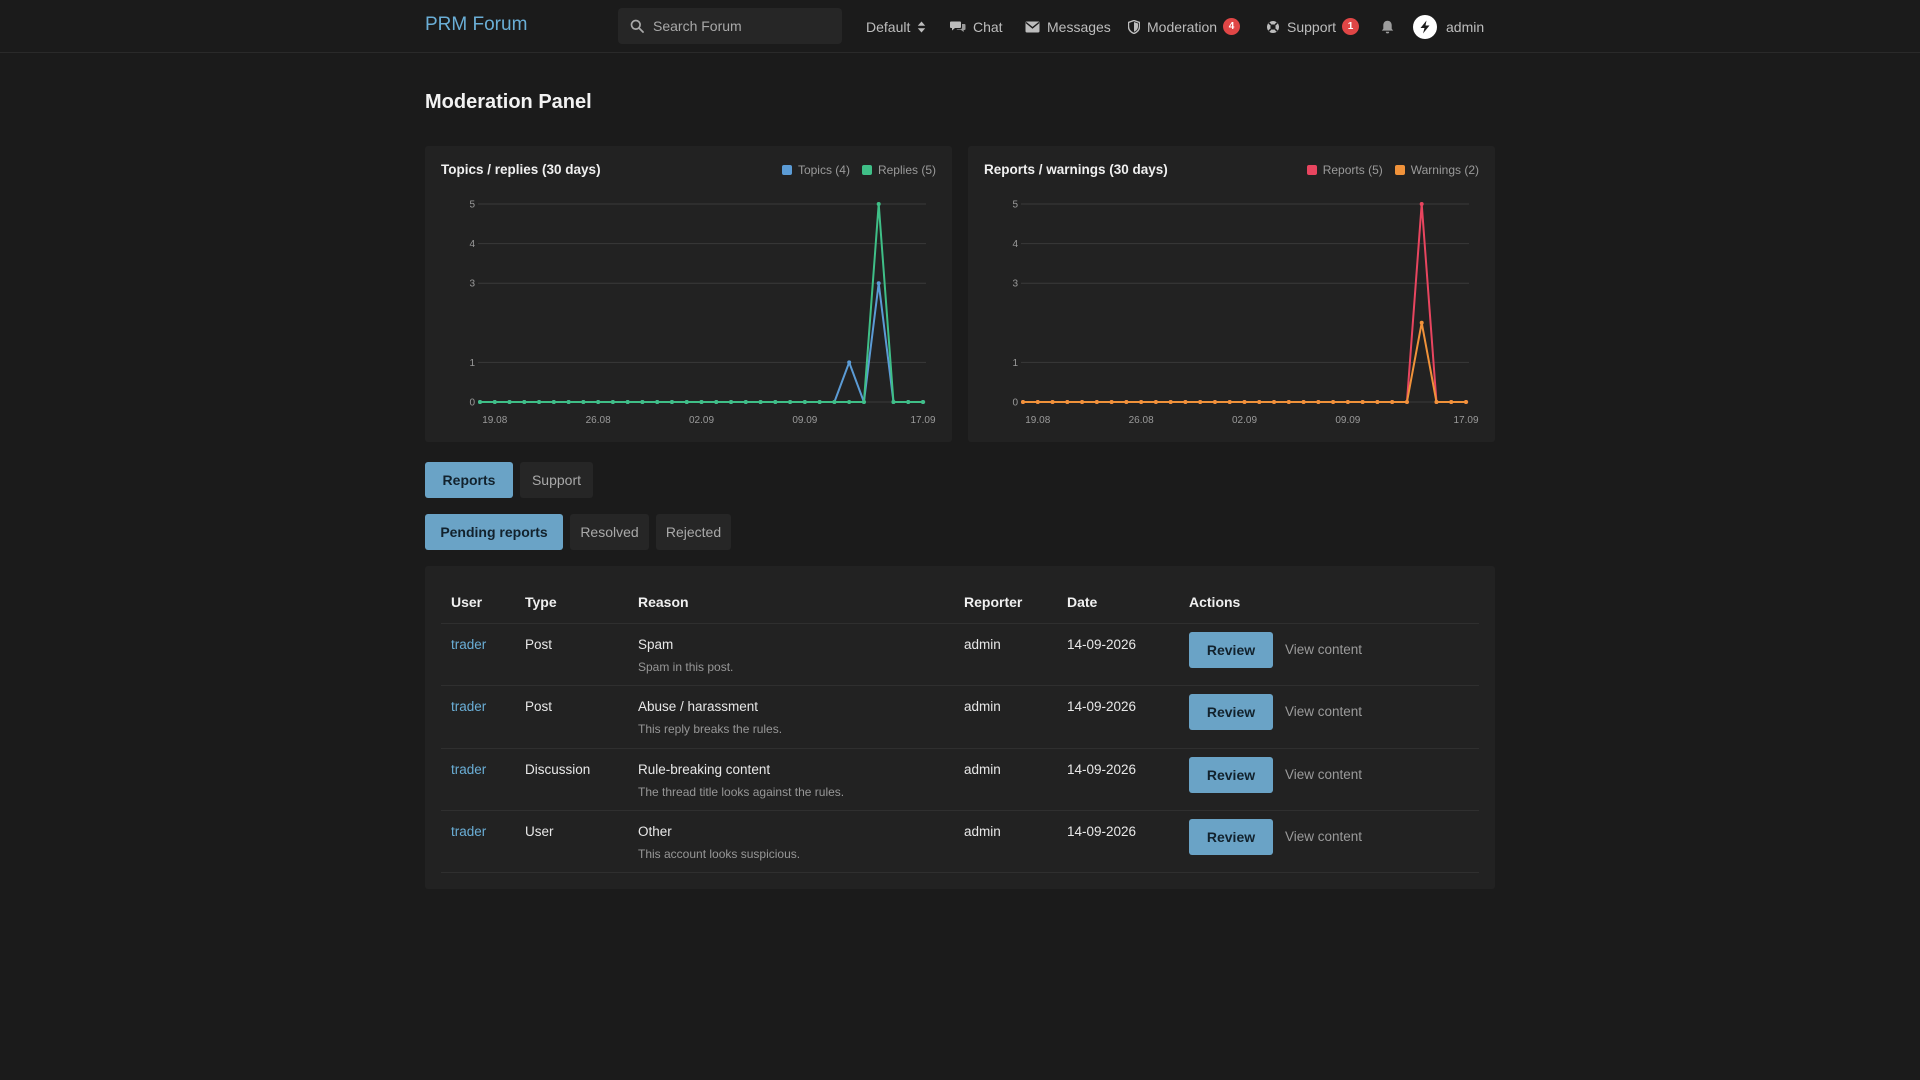 Image resolution: width=1920 pixels, height=1080 pixels. I want to click on legend-item-replies: Replies (5), so click(898, 170).